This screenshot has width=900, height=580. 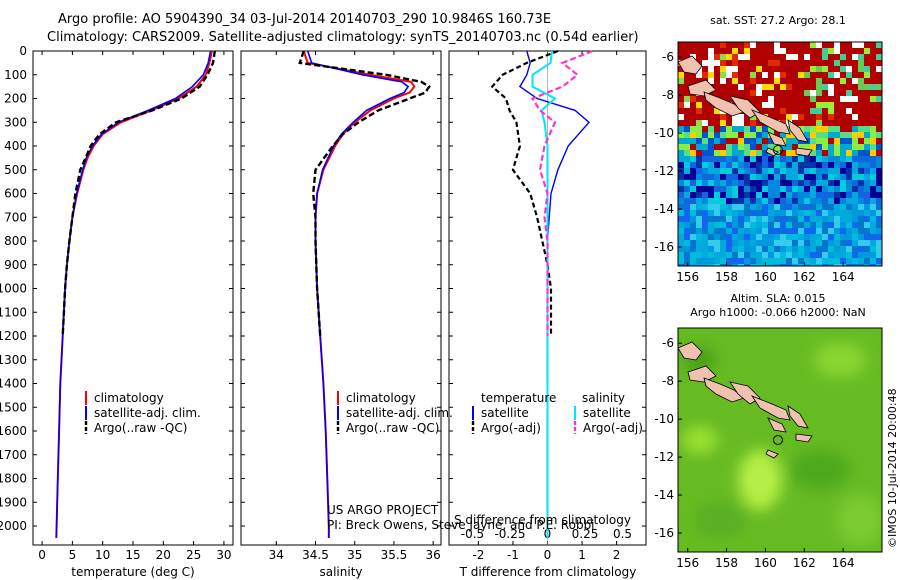 What do you see at coordinates (687, 277) in the screenshot?
I see `map-x-tick-label: 156` at bounding box center [687, 277].